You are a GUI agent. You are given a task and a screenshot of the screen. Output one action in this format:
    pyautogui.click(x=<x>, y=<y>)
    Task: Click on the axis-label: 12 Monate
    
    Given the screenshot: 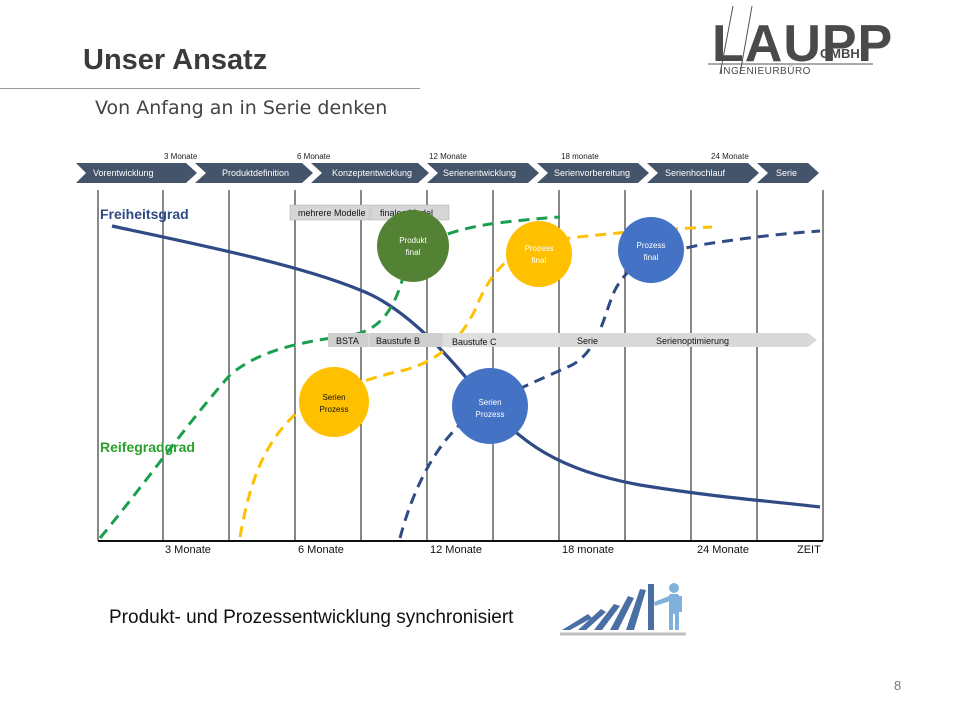 What is the action you would take?
    pyautogui.click(x=456, y=550)
    